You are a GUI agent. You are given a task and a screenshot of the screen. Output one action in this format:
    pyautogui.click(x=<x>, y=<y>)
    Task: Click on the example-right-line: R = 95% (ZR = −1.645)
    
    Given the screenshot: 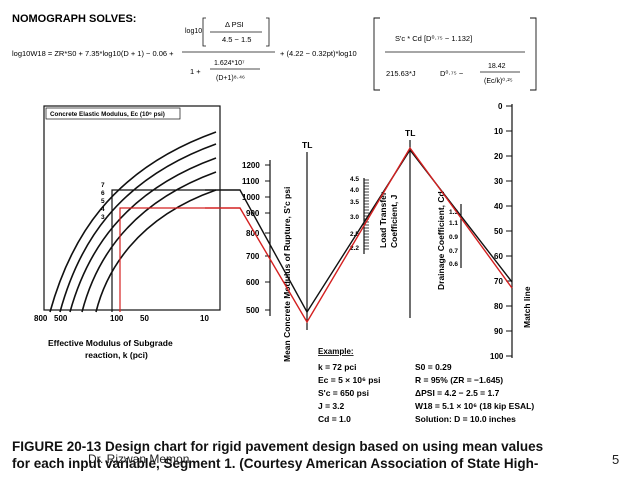 What is the action you would take?
    pyautogui.click(x=459, y=380)
    